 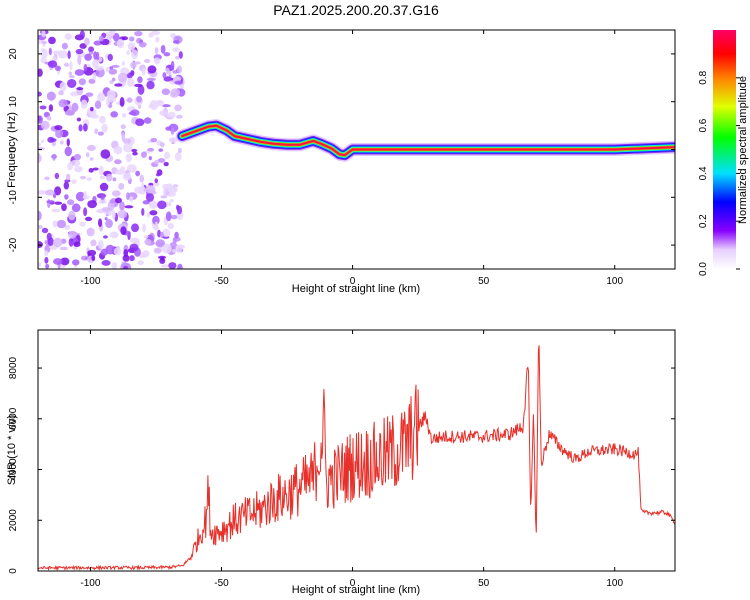 I want to click on x-tick-label: 100, so click(x=614, y=583).